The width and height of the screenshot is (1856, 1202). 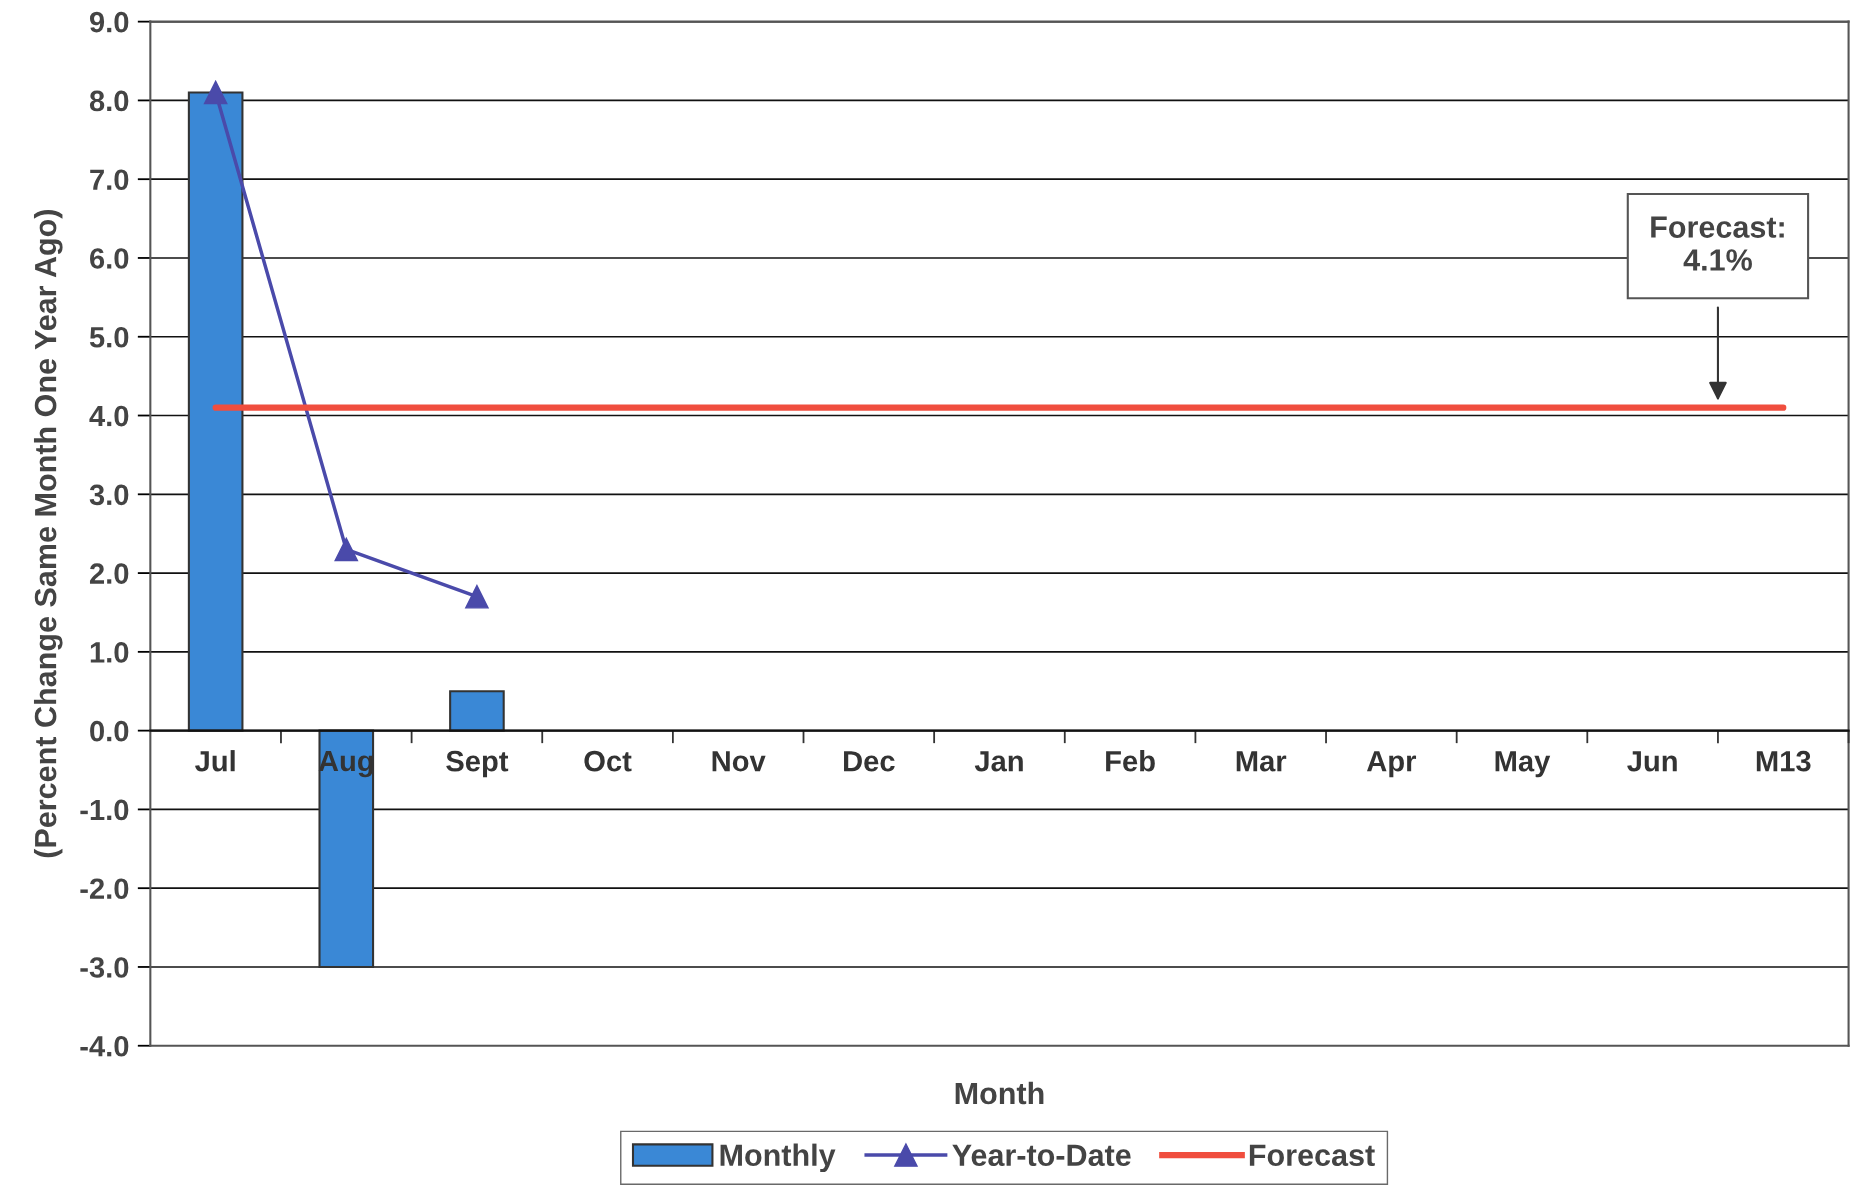 I want to click on y-tick-label: 2.0, so click(x=109, y=573).